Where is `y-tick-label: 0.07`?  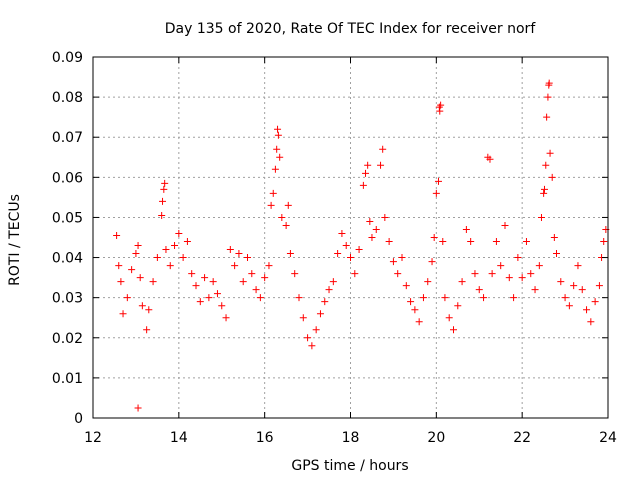
y-tick-label: 0.07 is located at coordinates (67, 138).